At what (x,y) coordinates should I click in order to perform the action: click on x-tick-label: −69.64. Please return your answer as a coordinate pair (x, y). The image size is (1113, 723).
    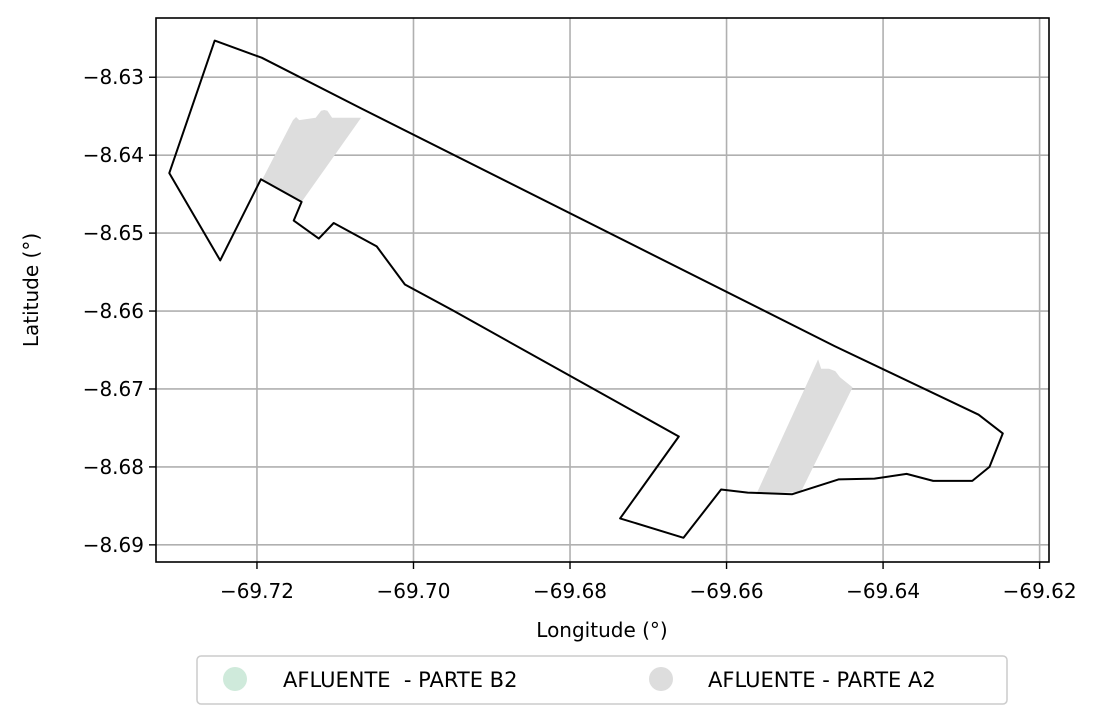
    Looking at the image, I should click on (883, 591).